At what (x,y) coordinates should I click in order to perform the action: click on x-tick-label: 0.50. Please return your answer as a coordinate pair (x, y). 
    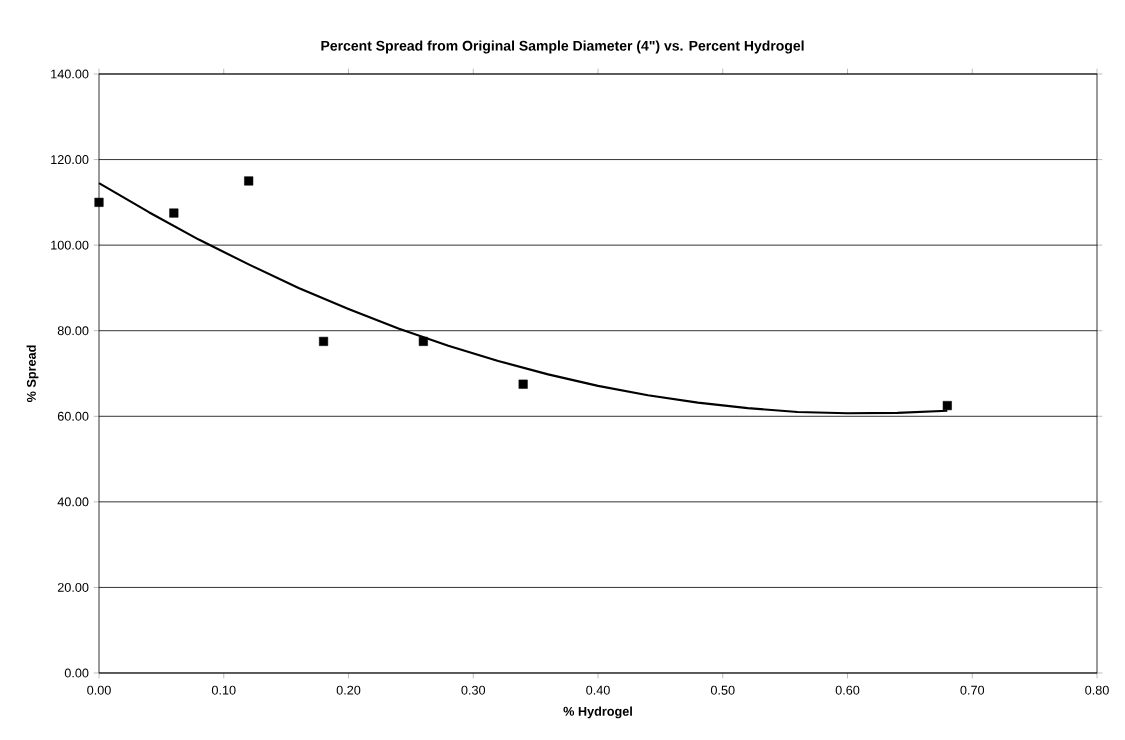
    Looking at the image, I should click on (722, 690).